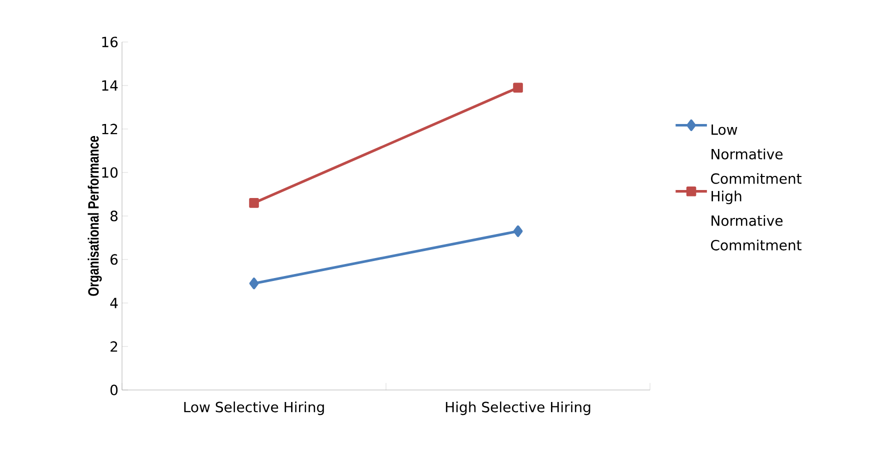 The height and width of the screenshot is (457, 889). What do you see at coordinates (114, 303) in the screenshot?
I see `y-tick-label: 4` at bounding box center [114, 303].